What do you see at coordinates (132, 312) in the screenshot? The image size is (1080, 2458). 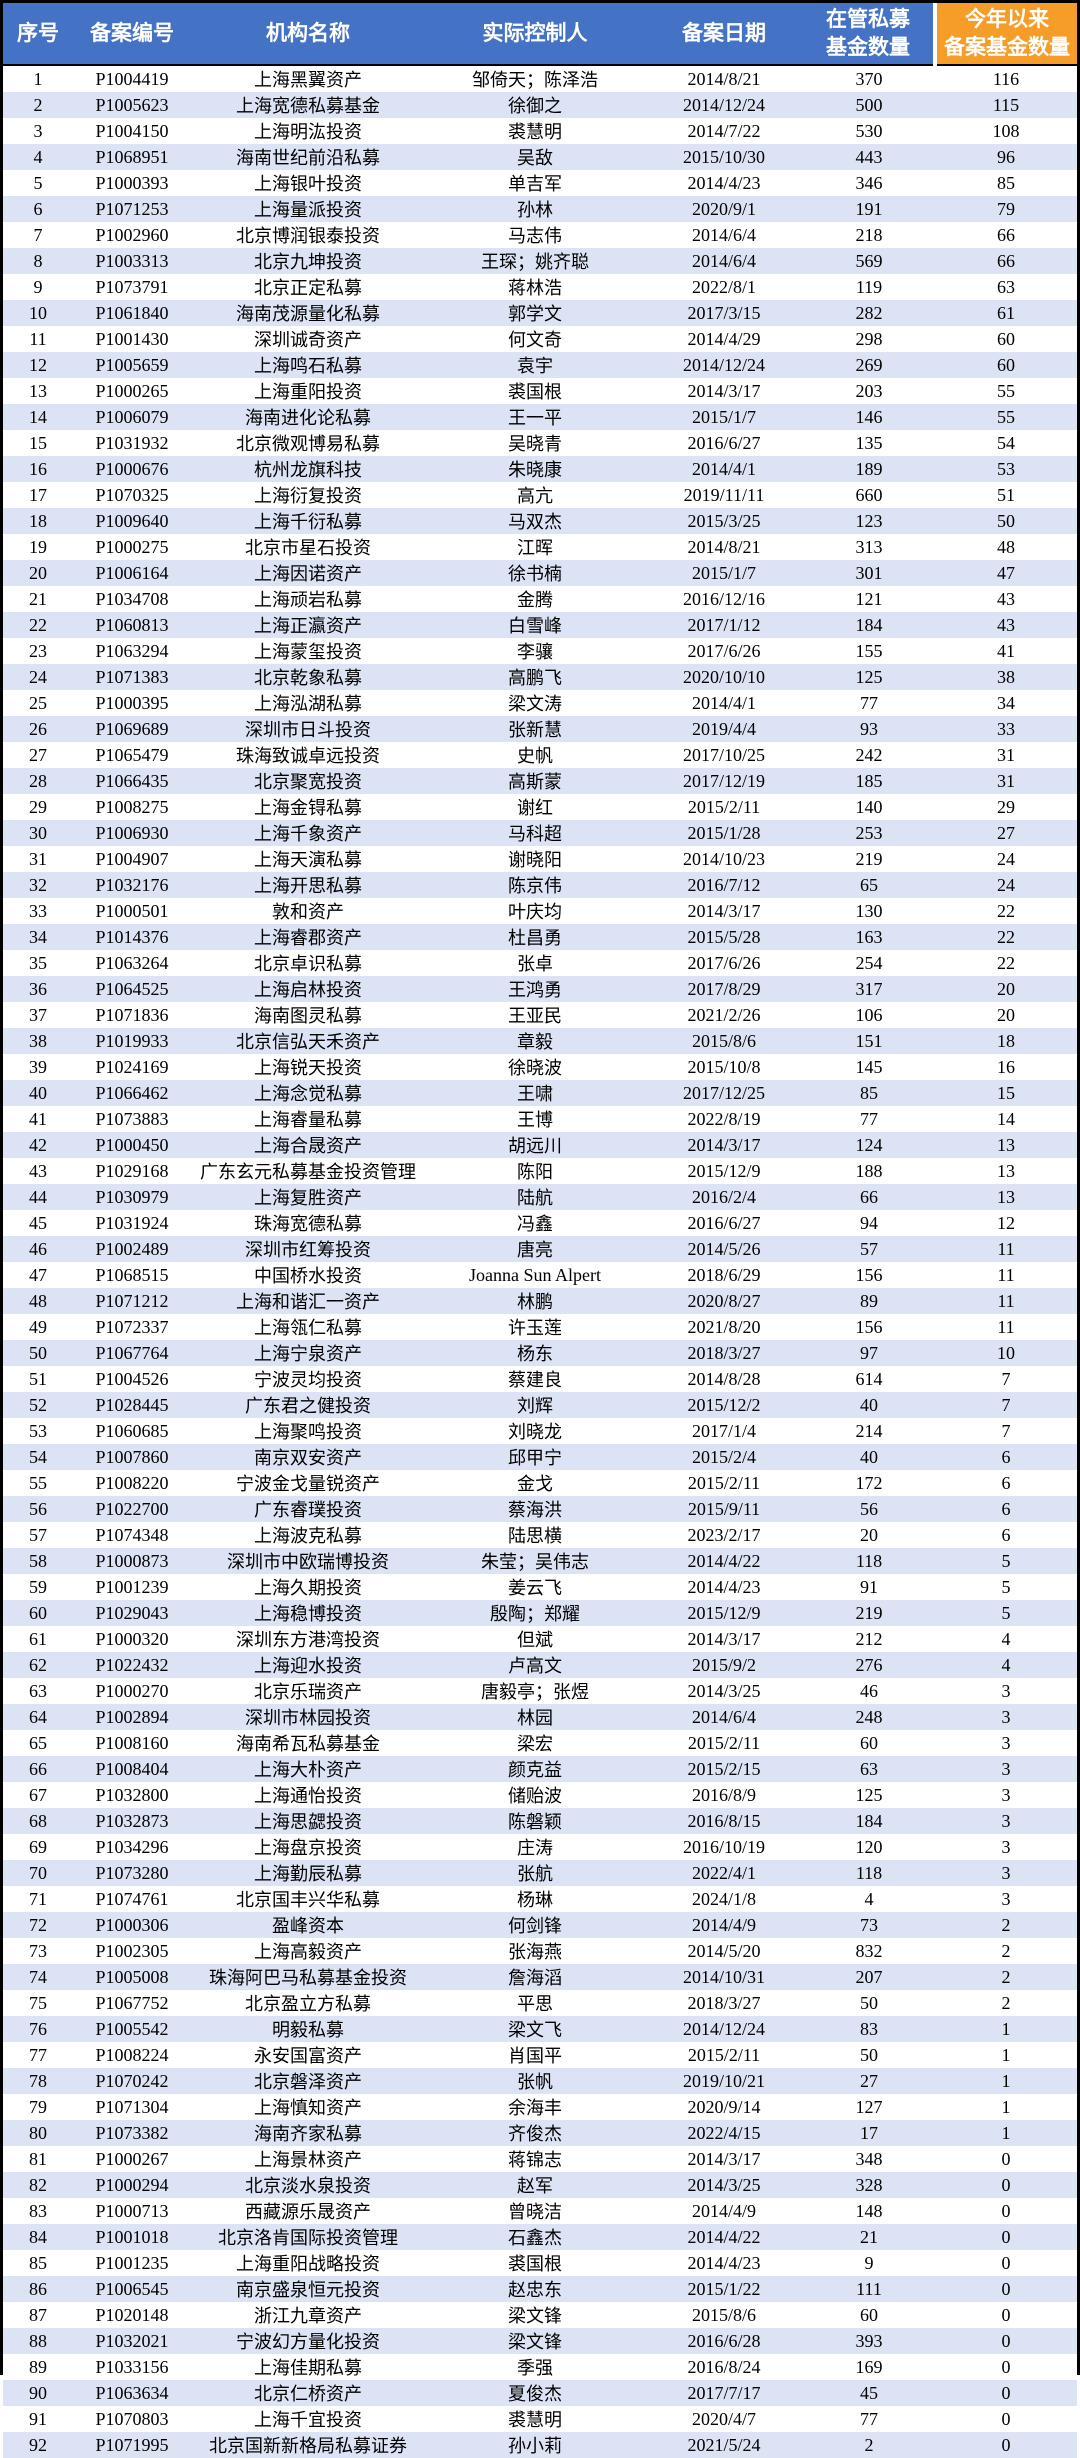 I see `cell-reg-no: P1061840` at bounding box center [132, 312].